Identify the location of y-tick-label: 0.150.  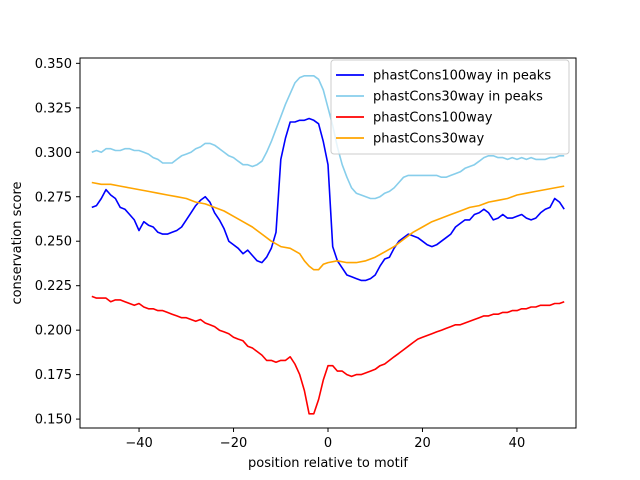
(53, 420).